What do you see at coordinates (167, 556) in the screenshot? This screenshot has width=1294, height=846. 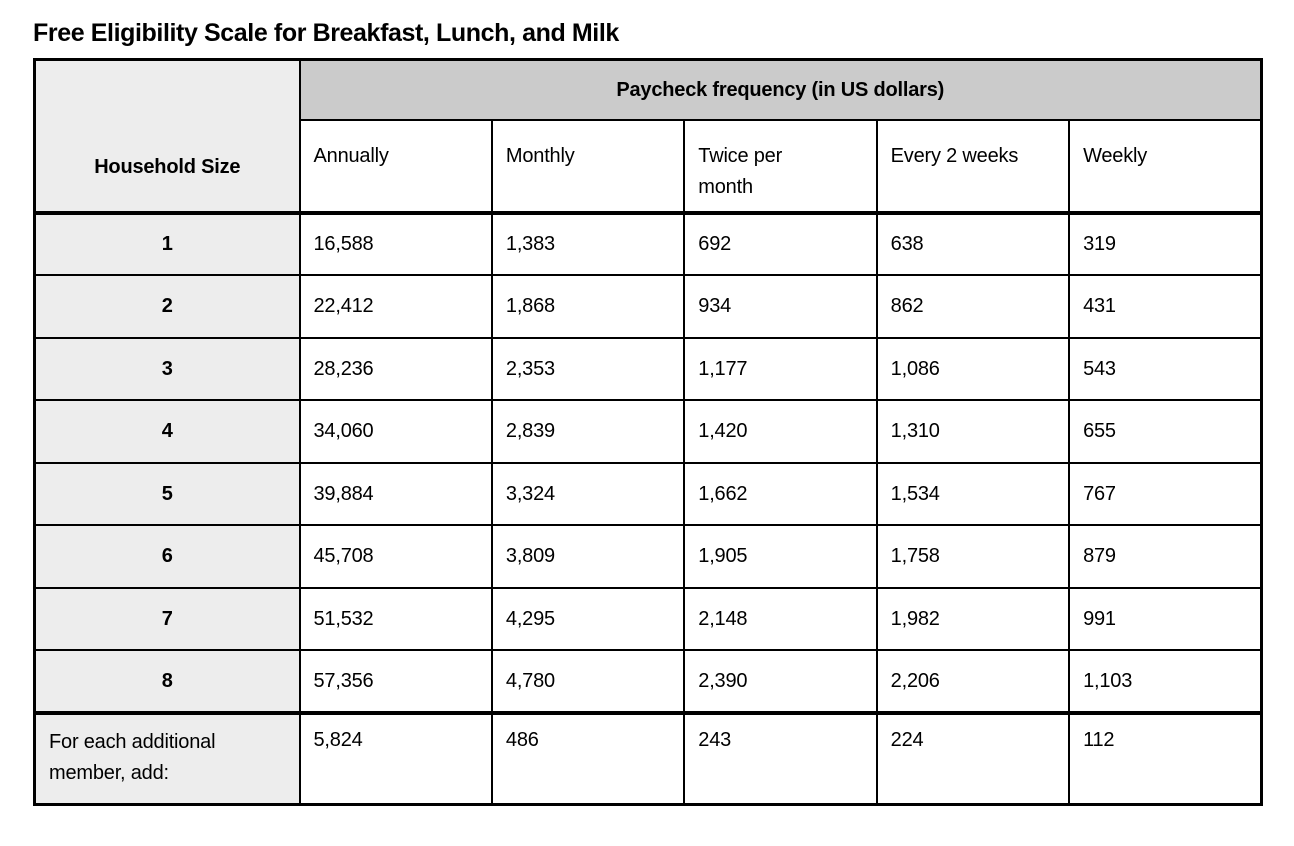 I see `row-label: 6` at bounding box center [167, 556].